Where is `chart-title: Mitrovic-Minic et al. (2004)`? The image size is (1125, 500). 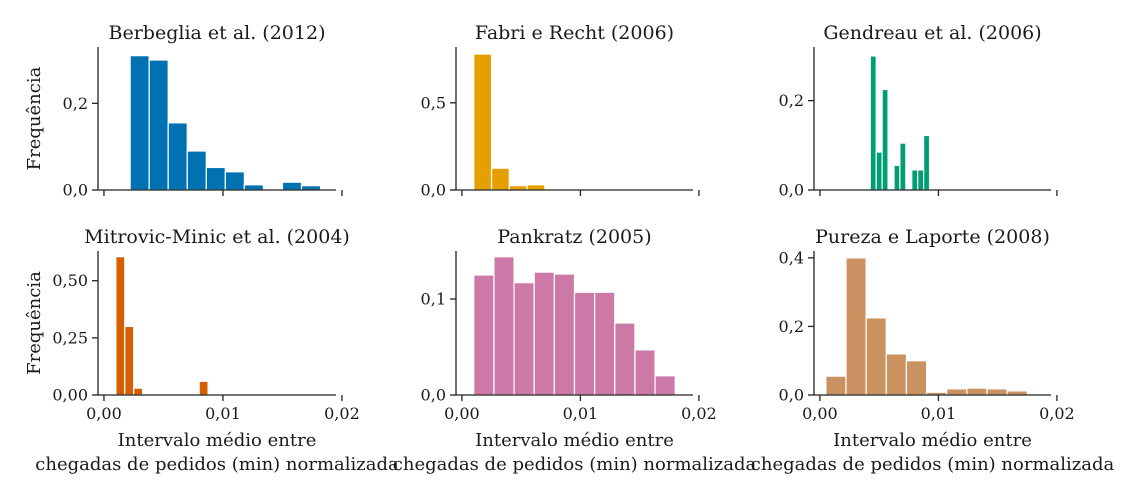 chart-title: Mitrovic-Minic et al. (2004) is located at coordinates (217, 237).